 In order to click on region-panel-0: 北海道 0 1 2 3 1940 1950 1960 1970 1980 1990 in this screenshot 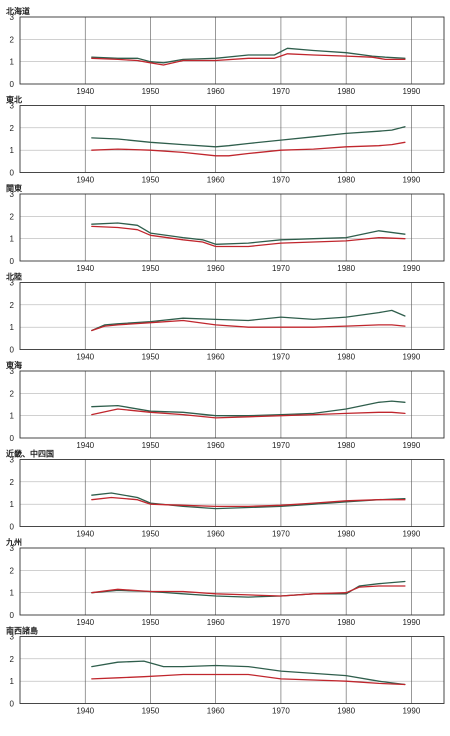, I will do `click(225, 51)`.